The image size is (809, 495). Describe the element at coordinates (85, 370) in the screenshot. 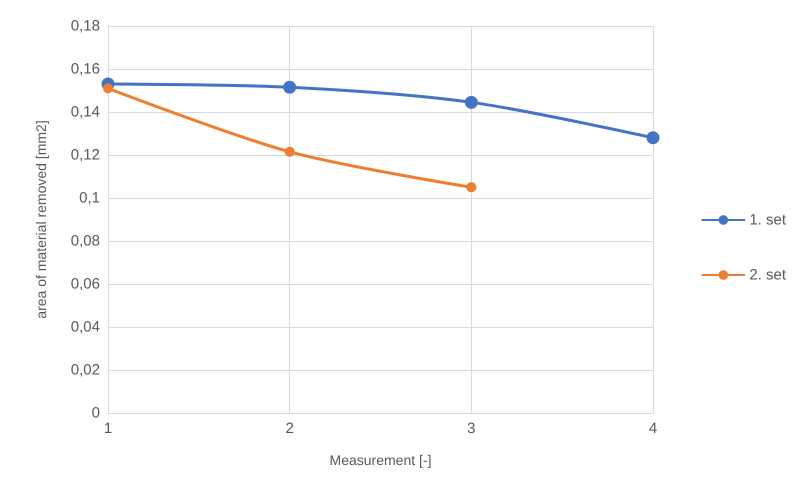

I see `y-tick-label: 0,02` at that location.